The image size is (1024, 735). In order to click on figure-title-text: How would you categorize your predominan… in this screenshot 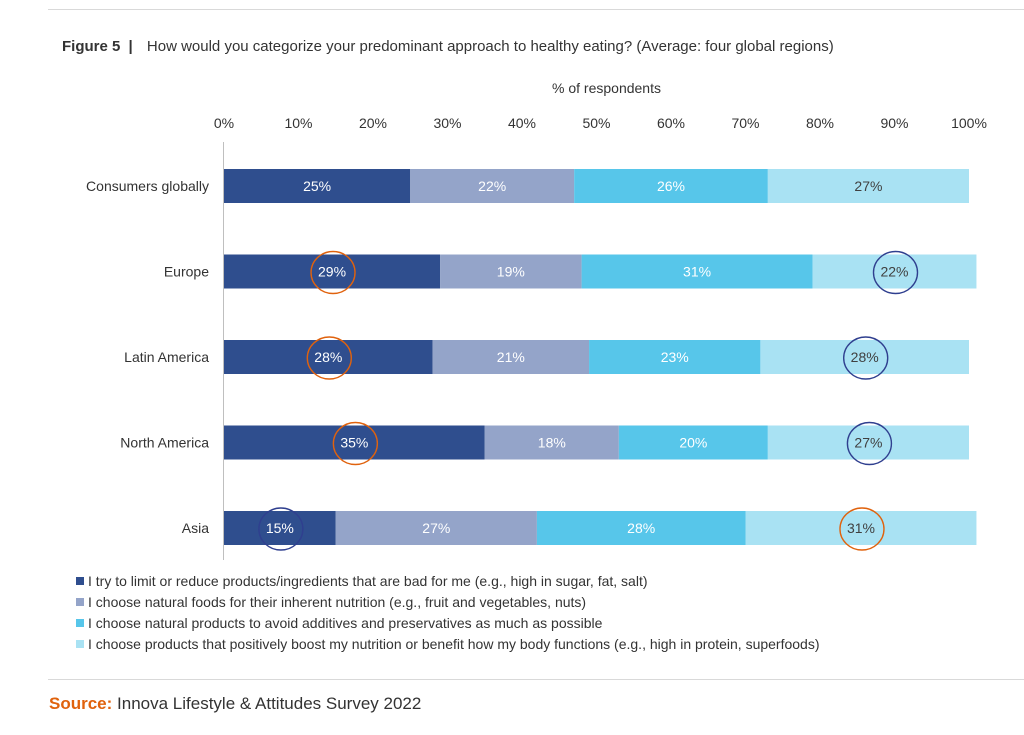, I will do `click(490, 46)`.